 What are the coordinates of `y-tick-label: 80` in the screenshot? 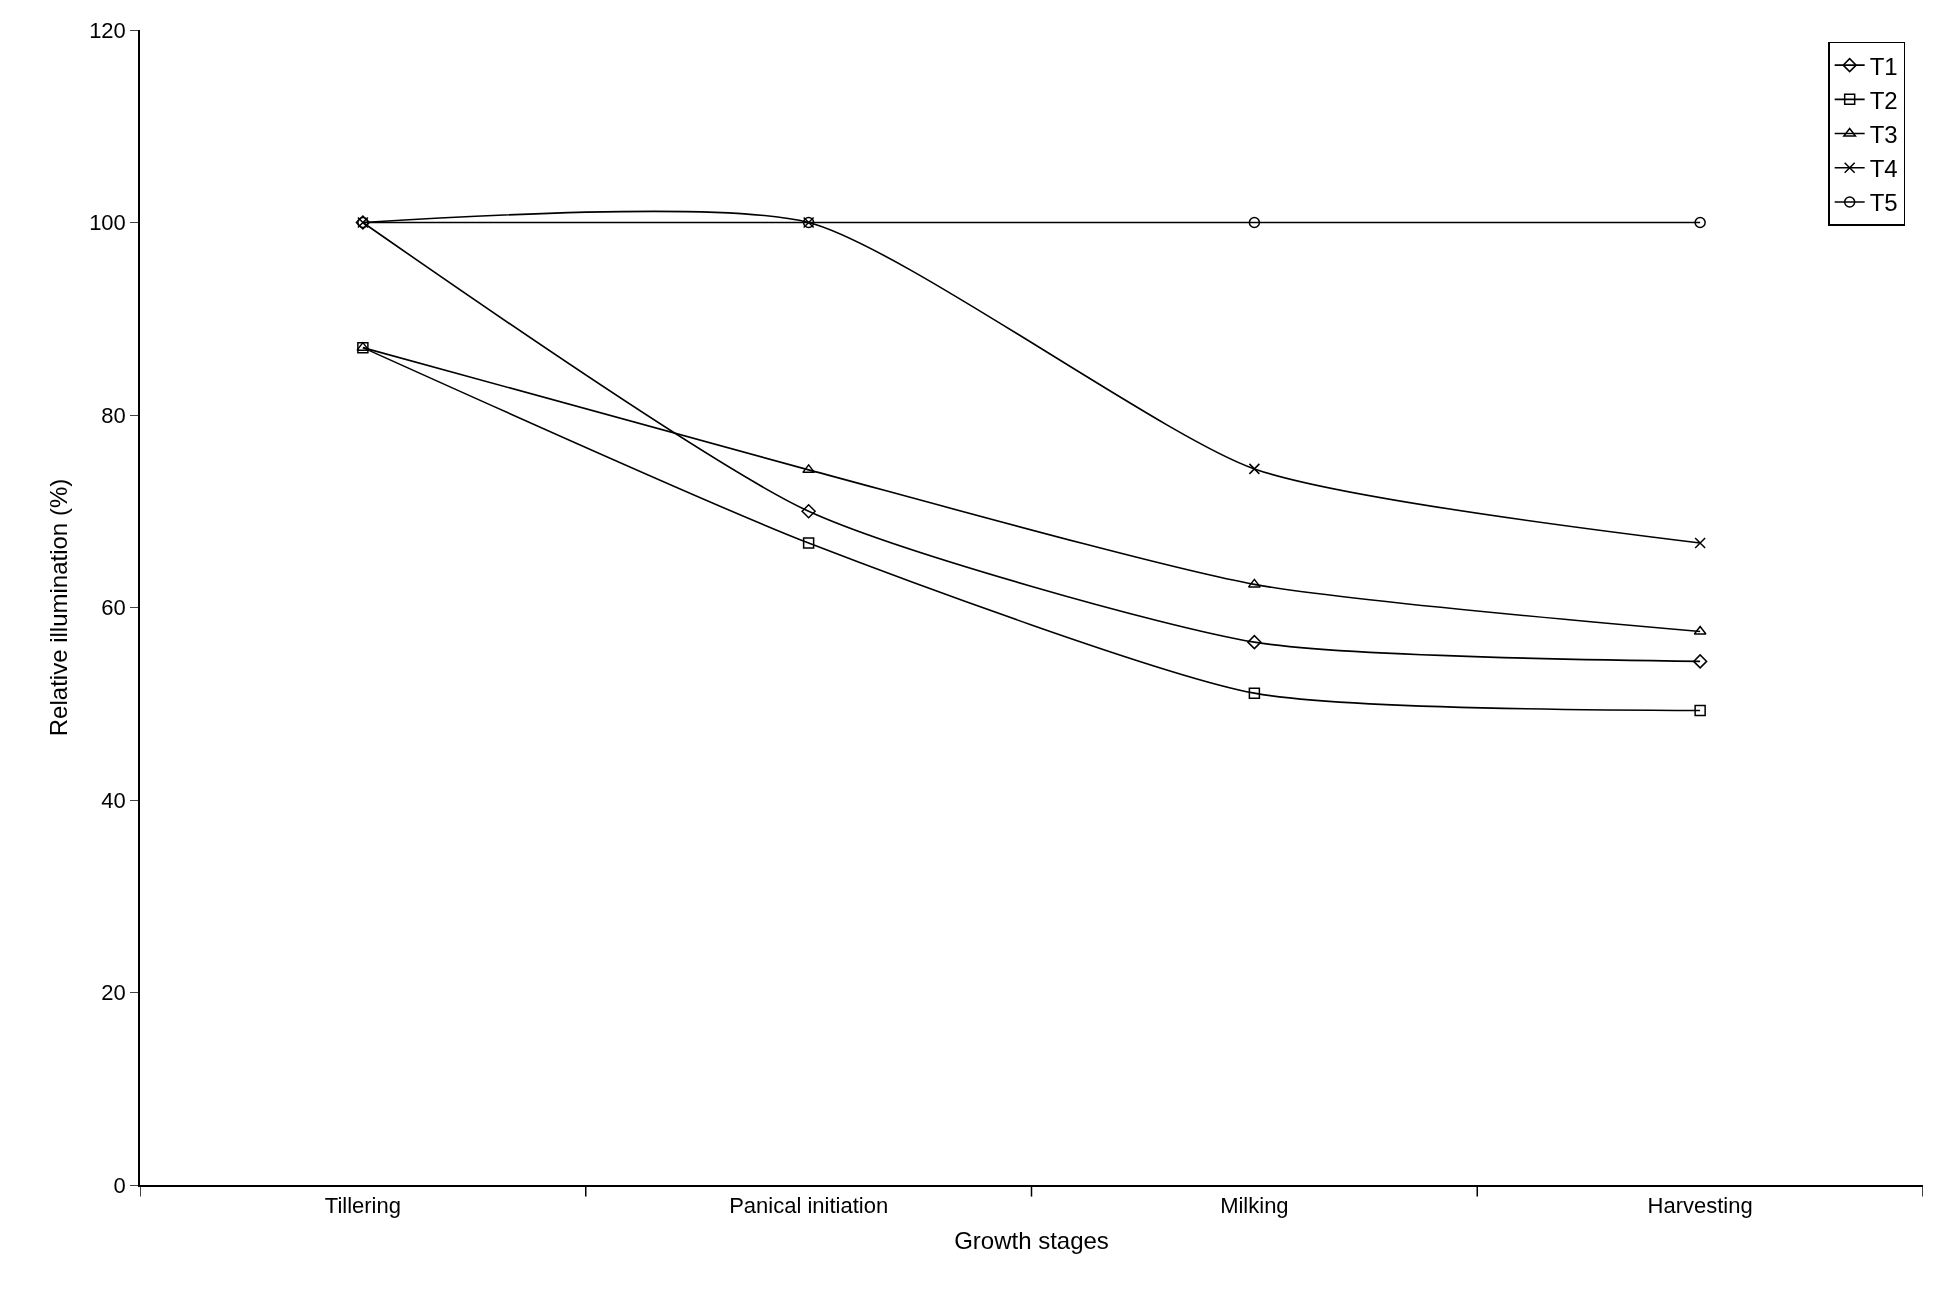 It's located at (113, 415).